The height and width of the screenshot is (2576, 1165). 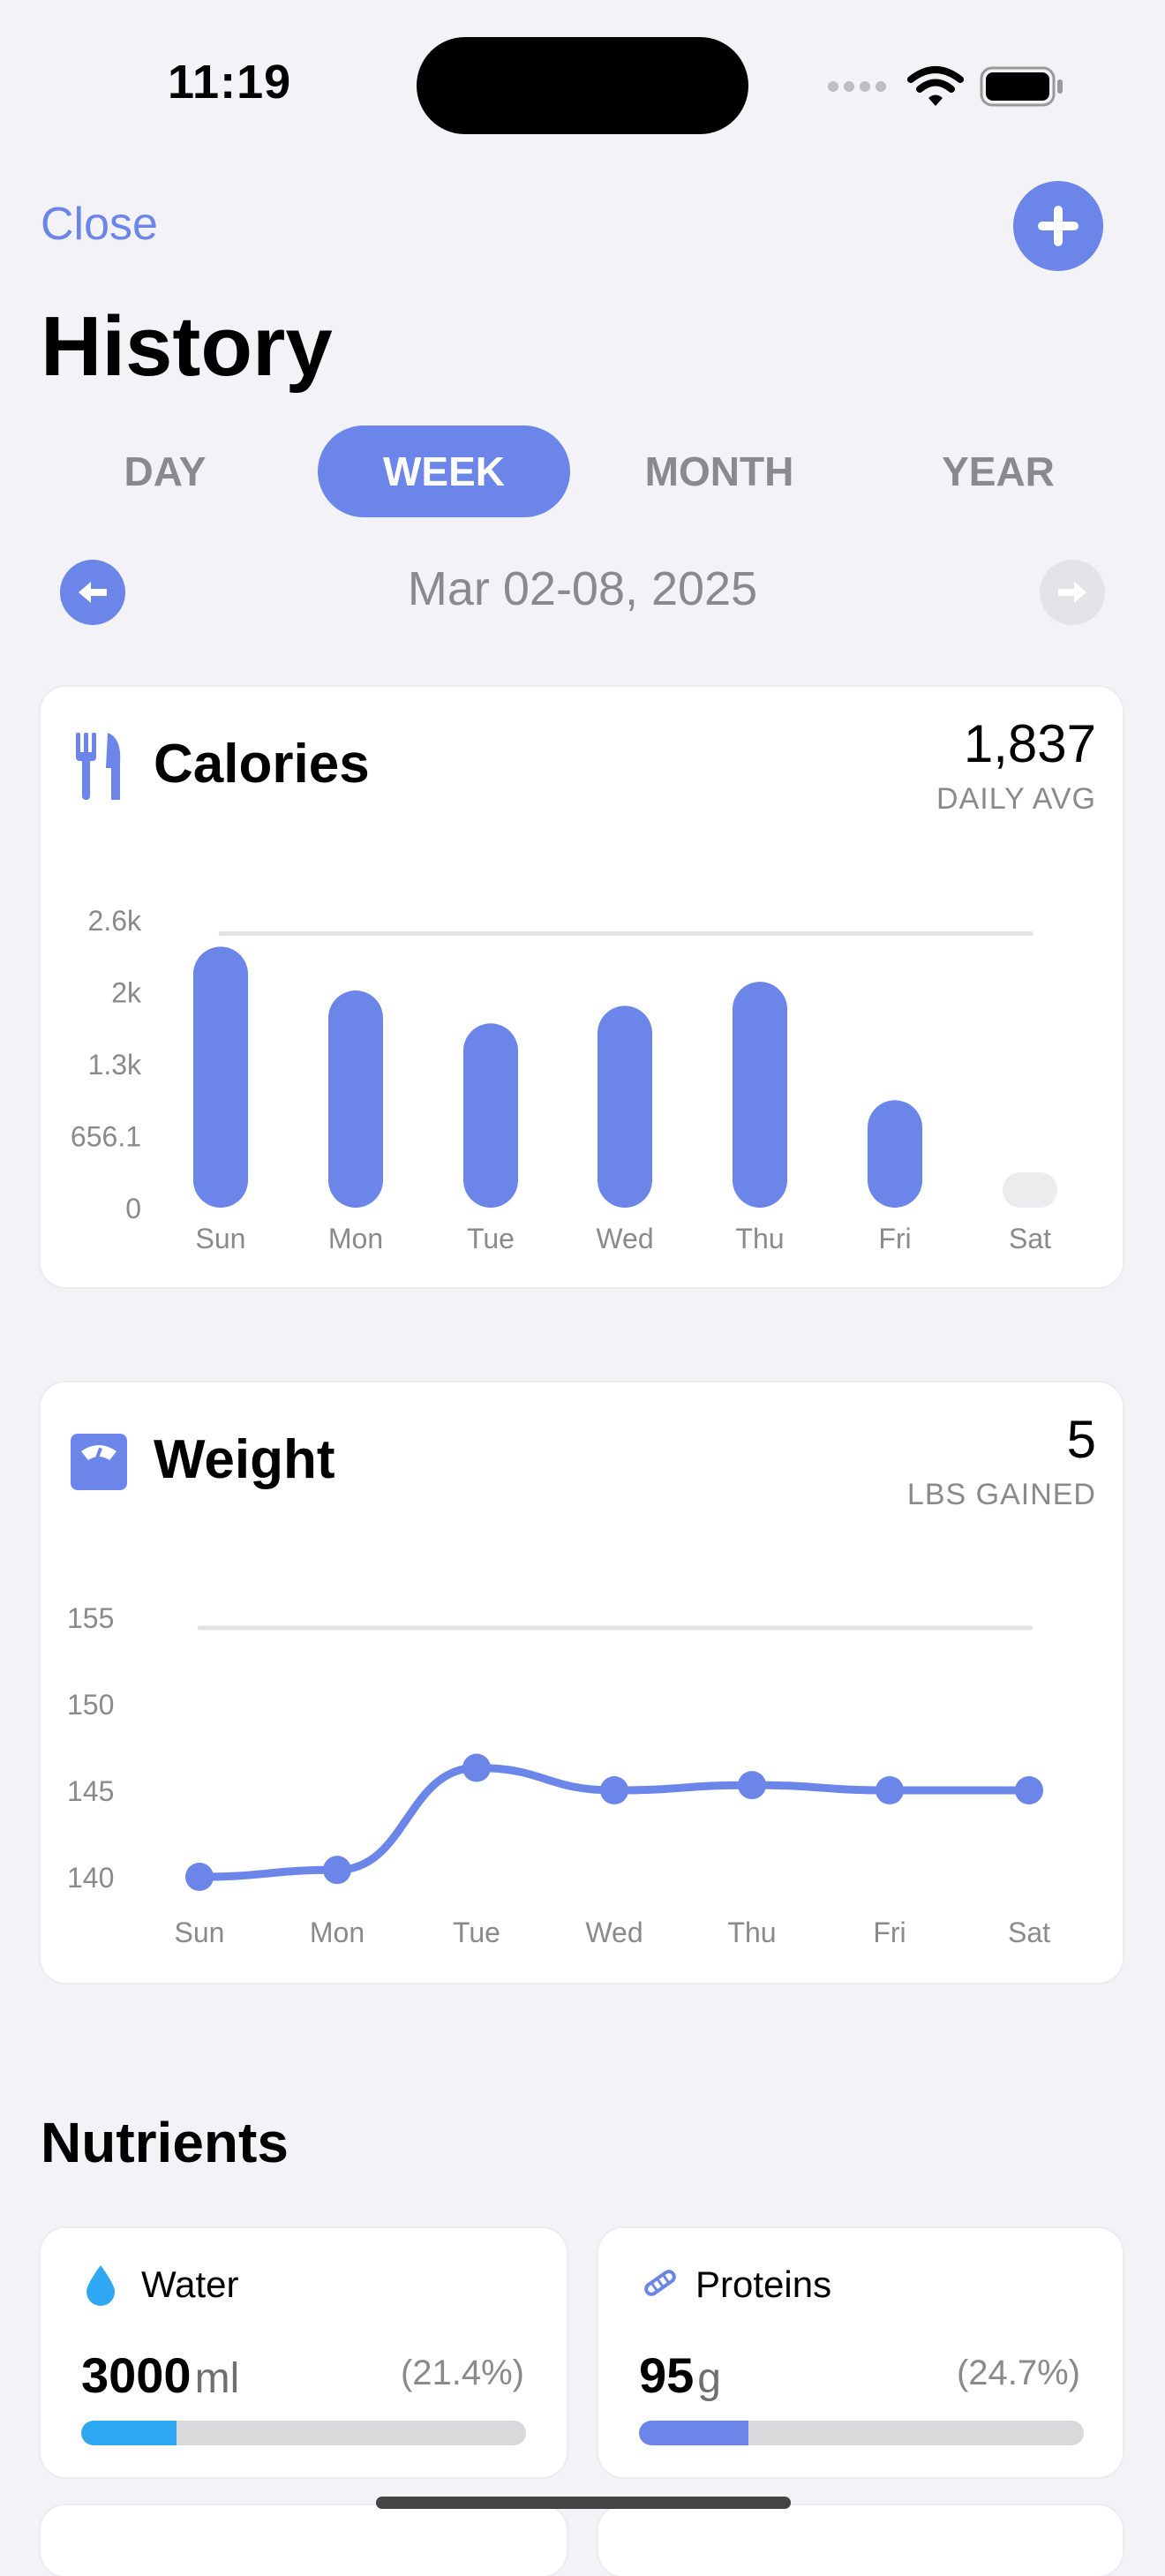 I want to click on calories-daily-avg-value: 1,837, so click(x=1029, y=744).